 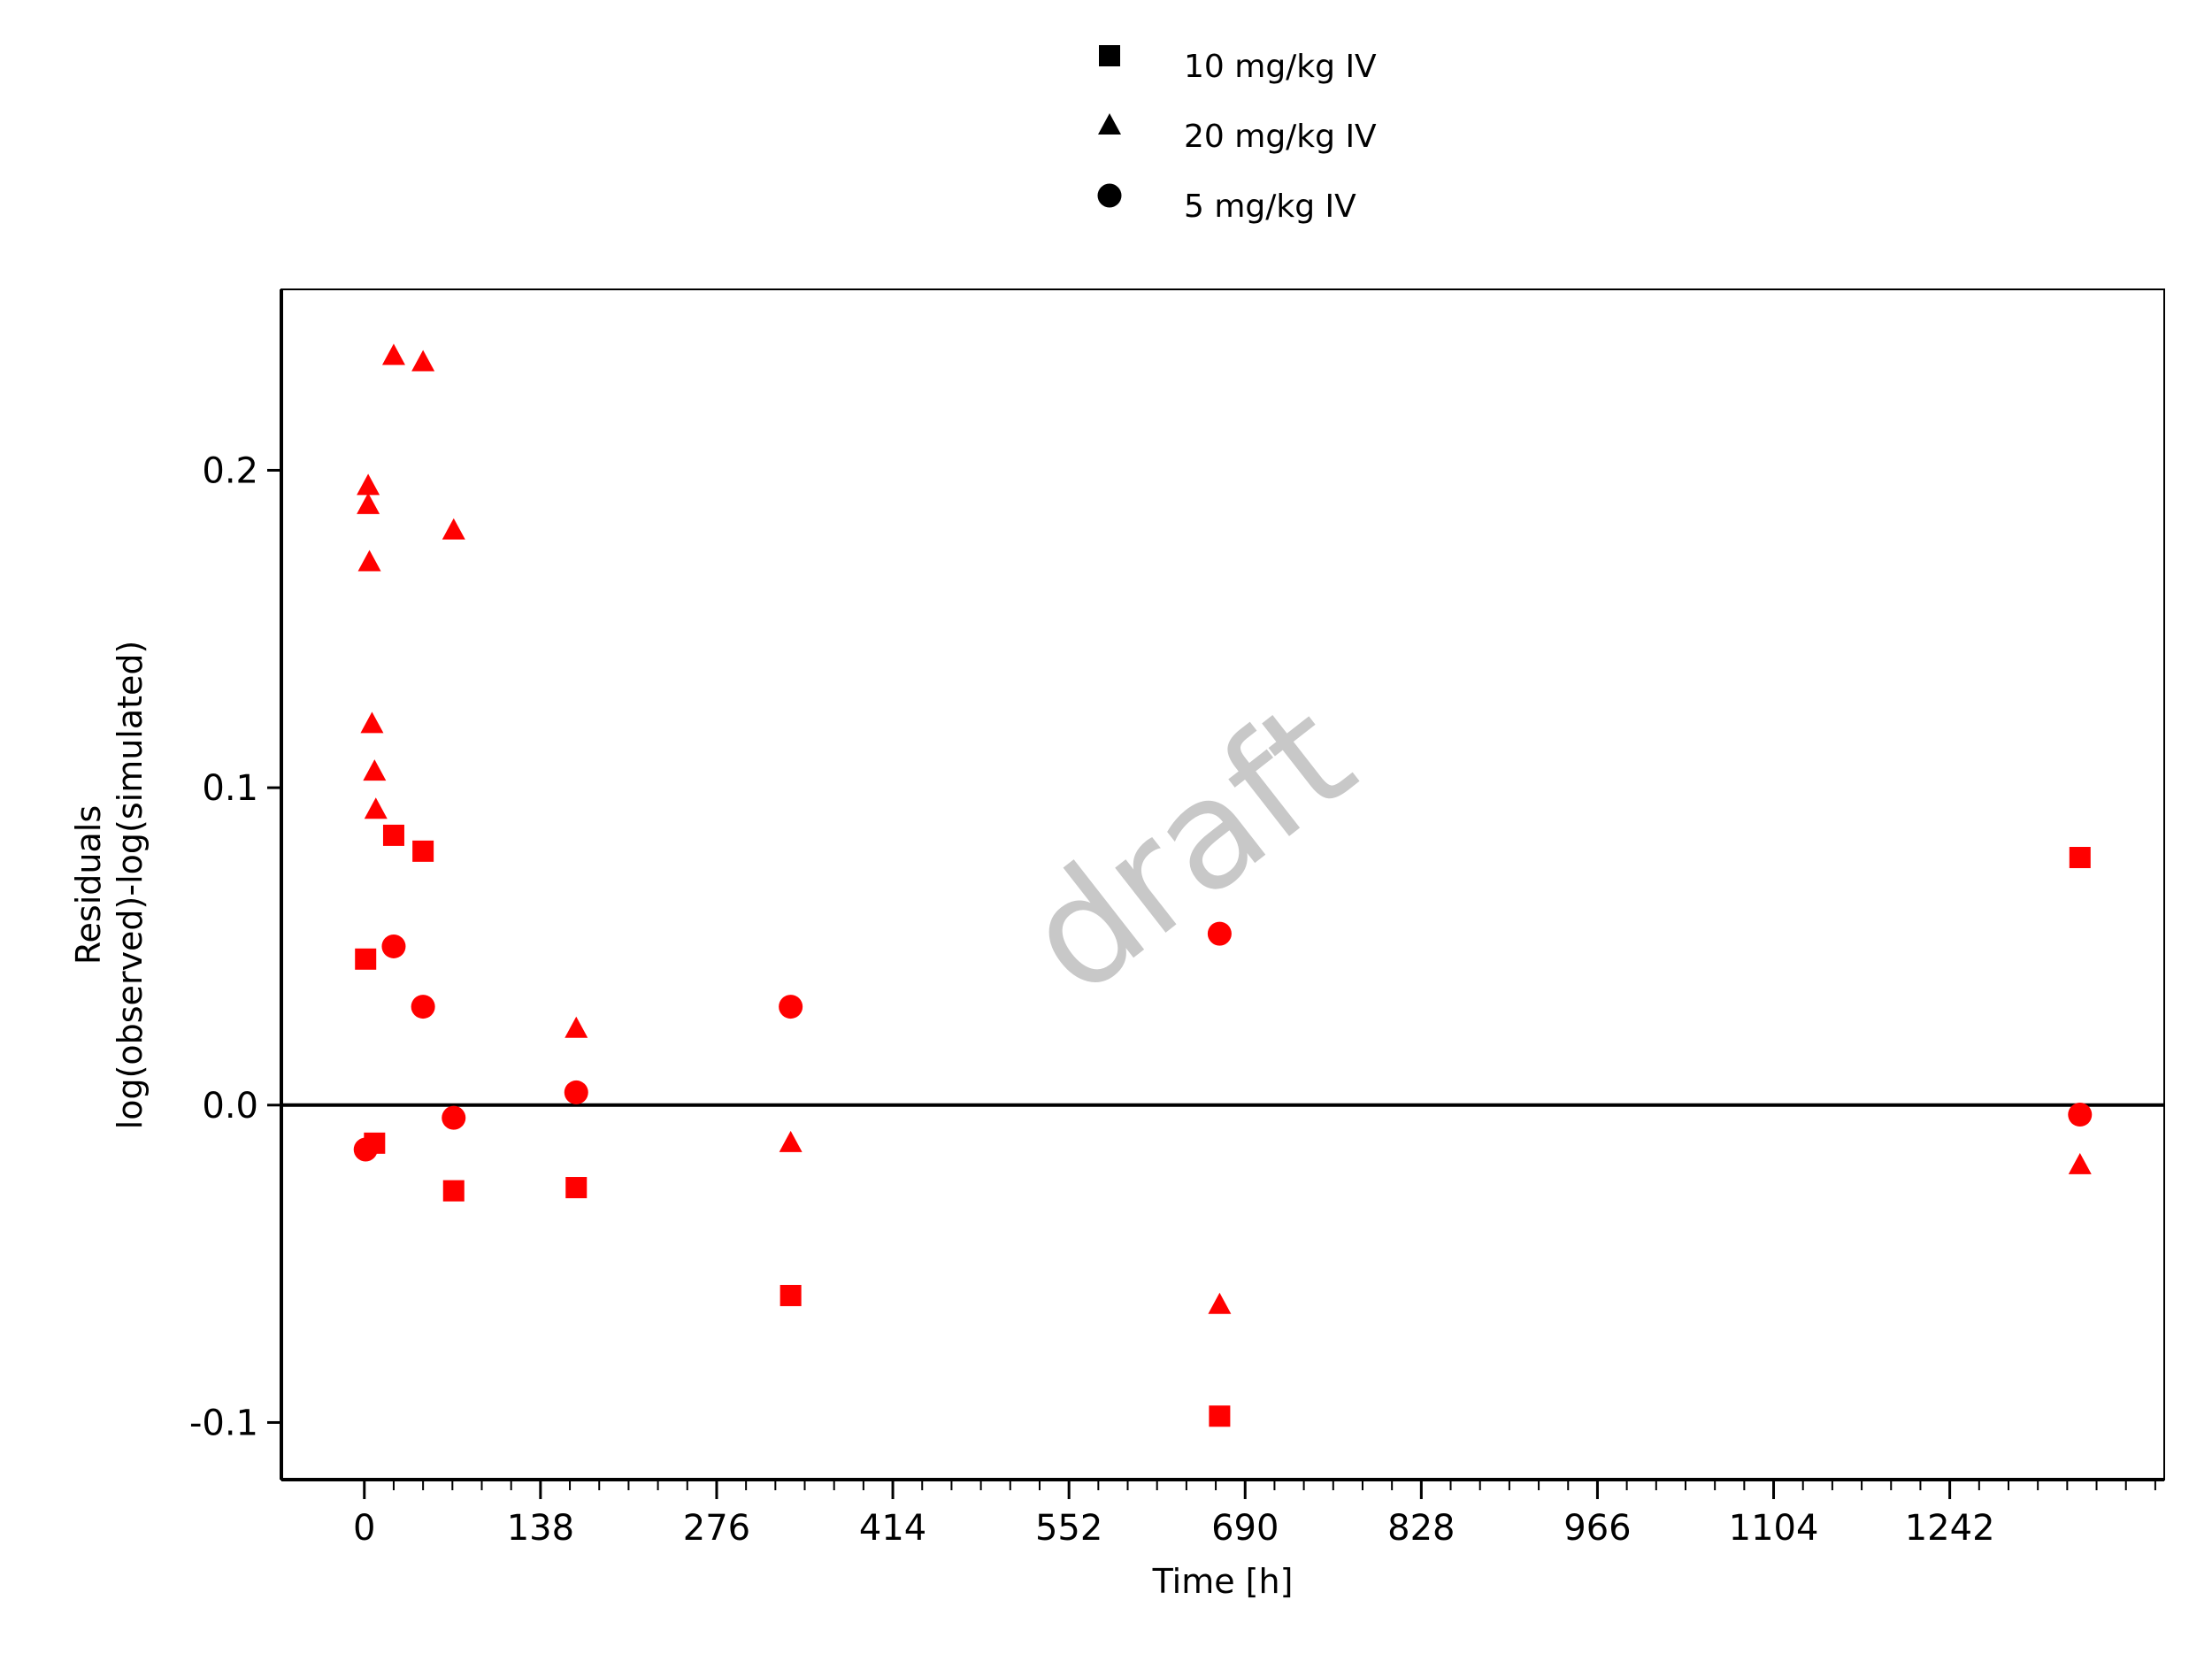 I want to click on x-tick-label: 276, so click(x=717, y=1528).